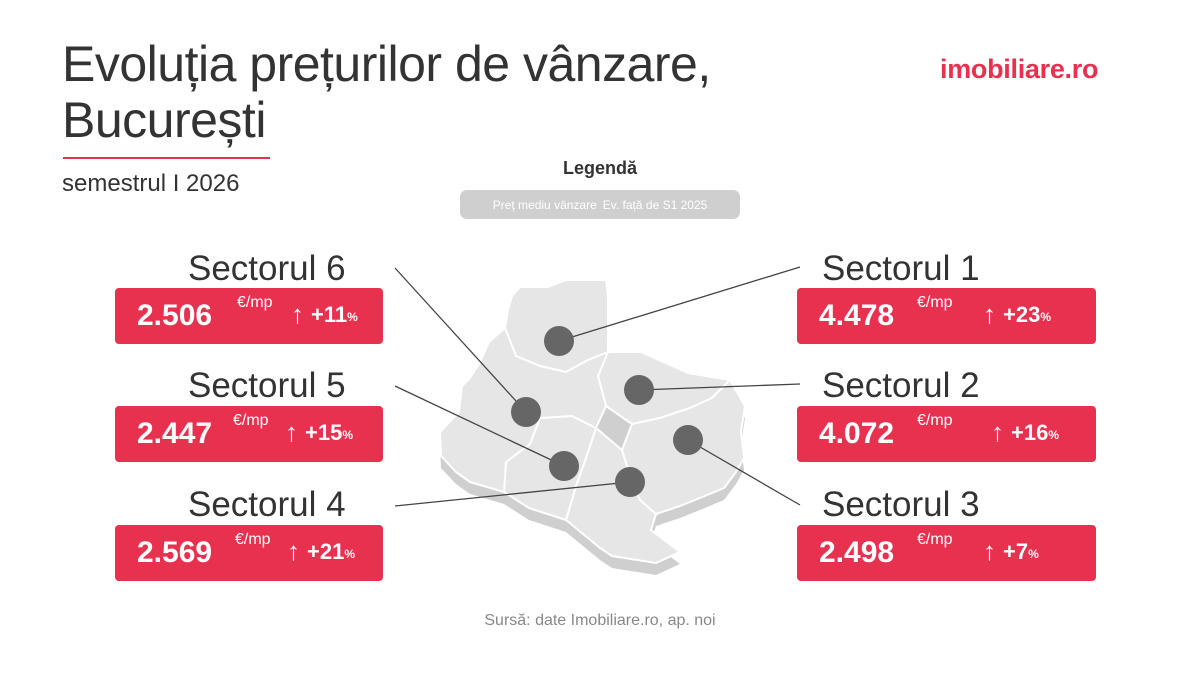 The image size is (1200, 675). Describe the element at coordinates (267, 268) in the screenshot. I see `sector-6-name: Sectorul 6` at that location.